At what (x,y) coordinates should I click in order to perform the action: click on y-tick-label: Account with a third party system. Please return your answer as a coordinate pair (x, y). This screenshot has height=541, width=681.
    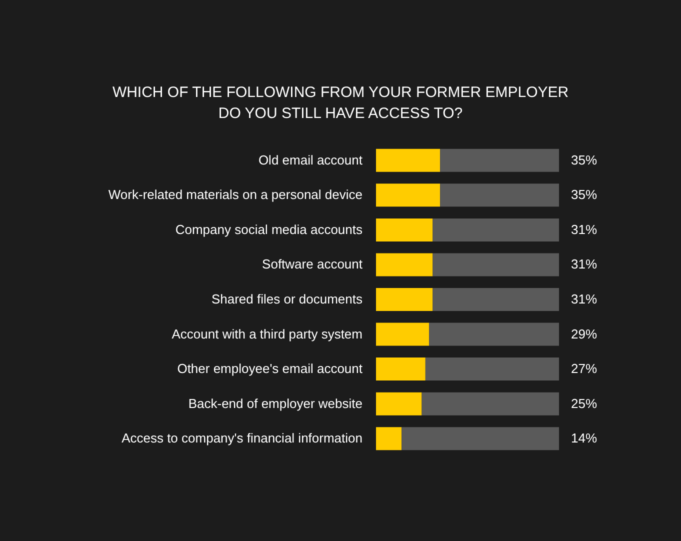
    Looking at the image, I should click on (267, 334).